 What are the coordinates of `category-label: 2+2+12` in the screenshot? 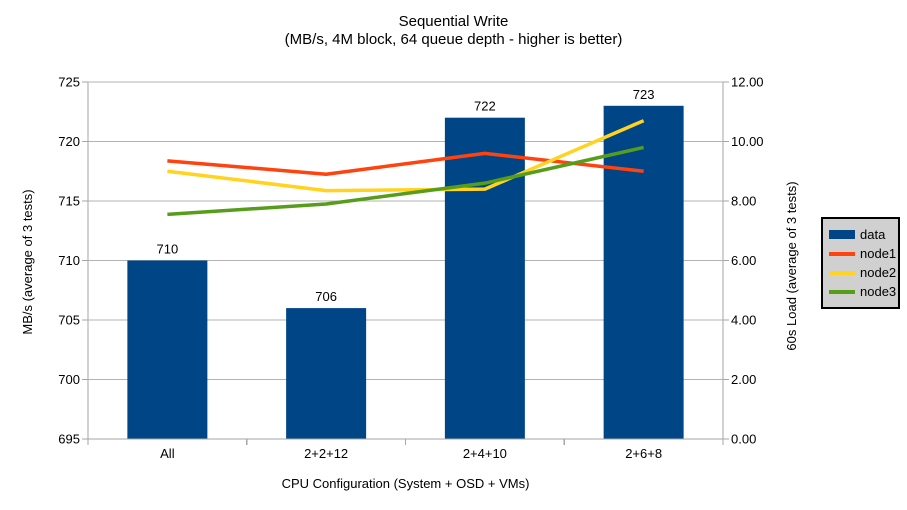 It's located at (326, 453).